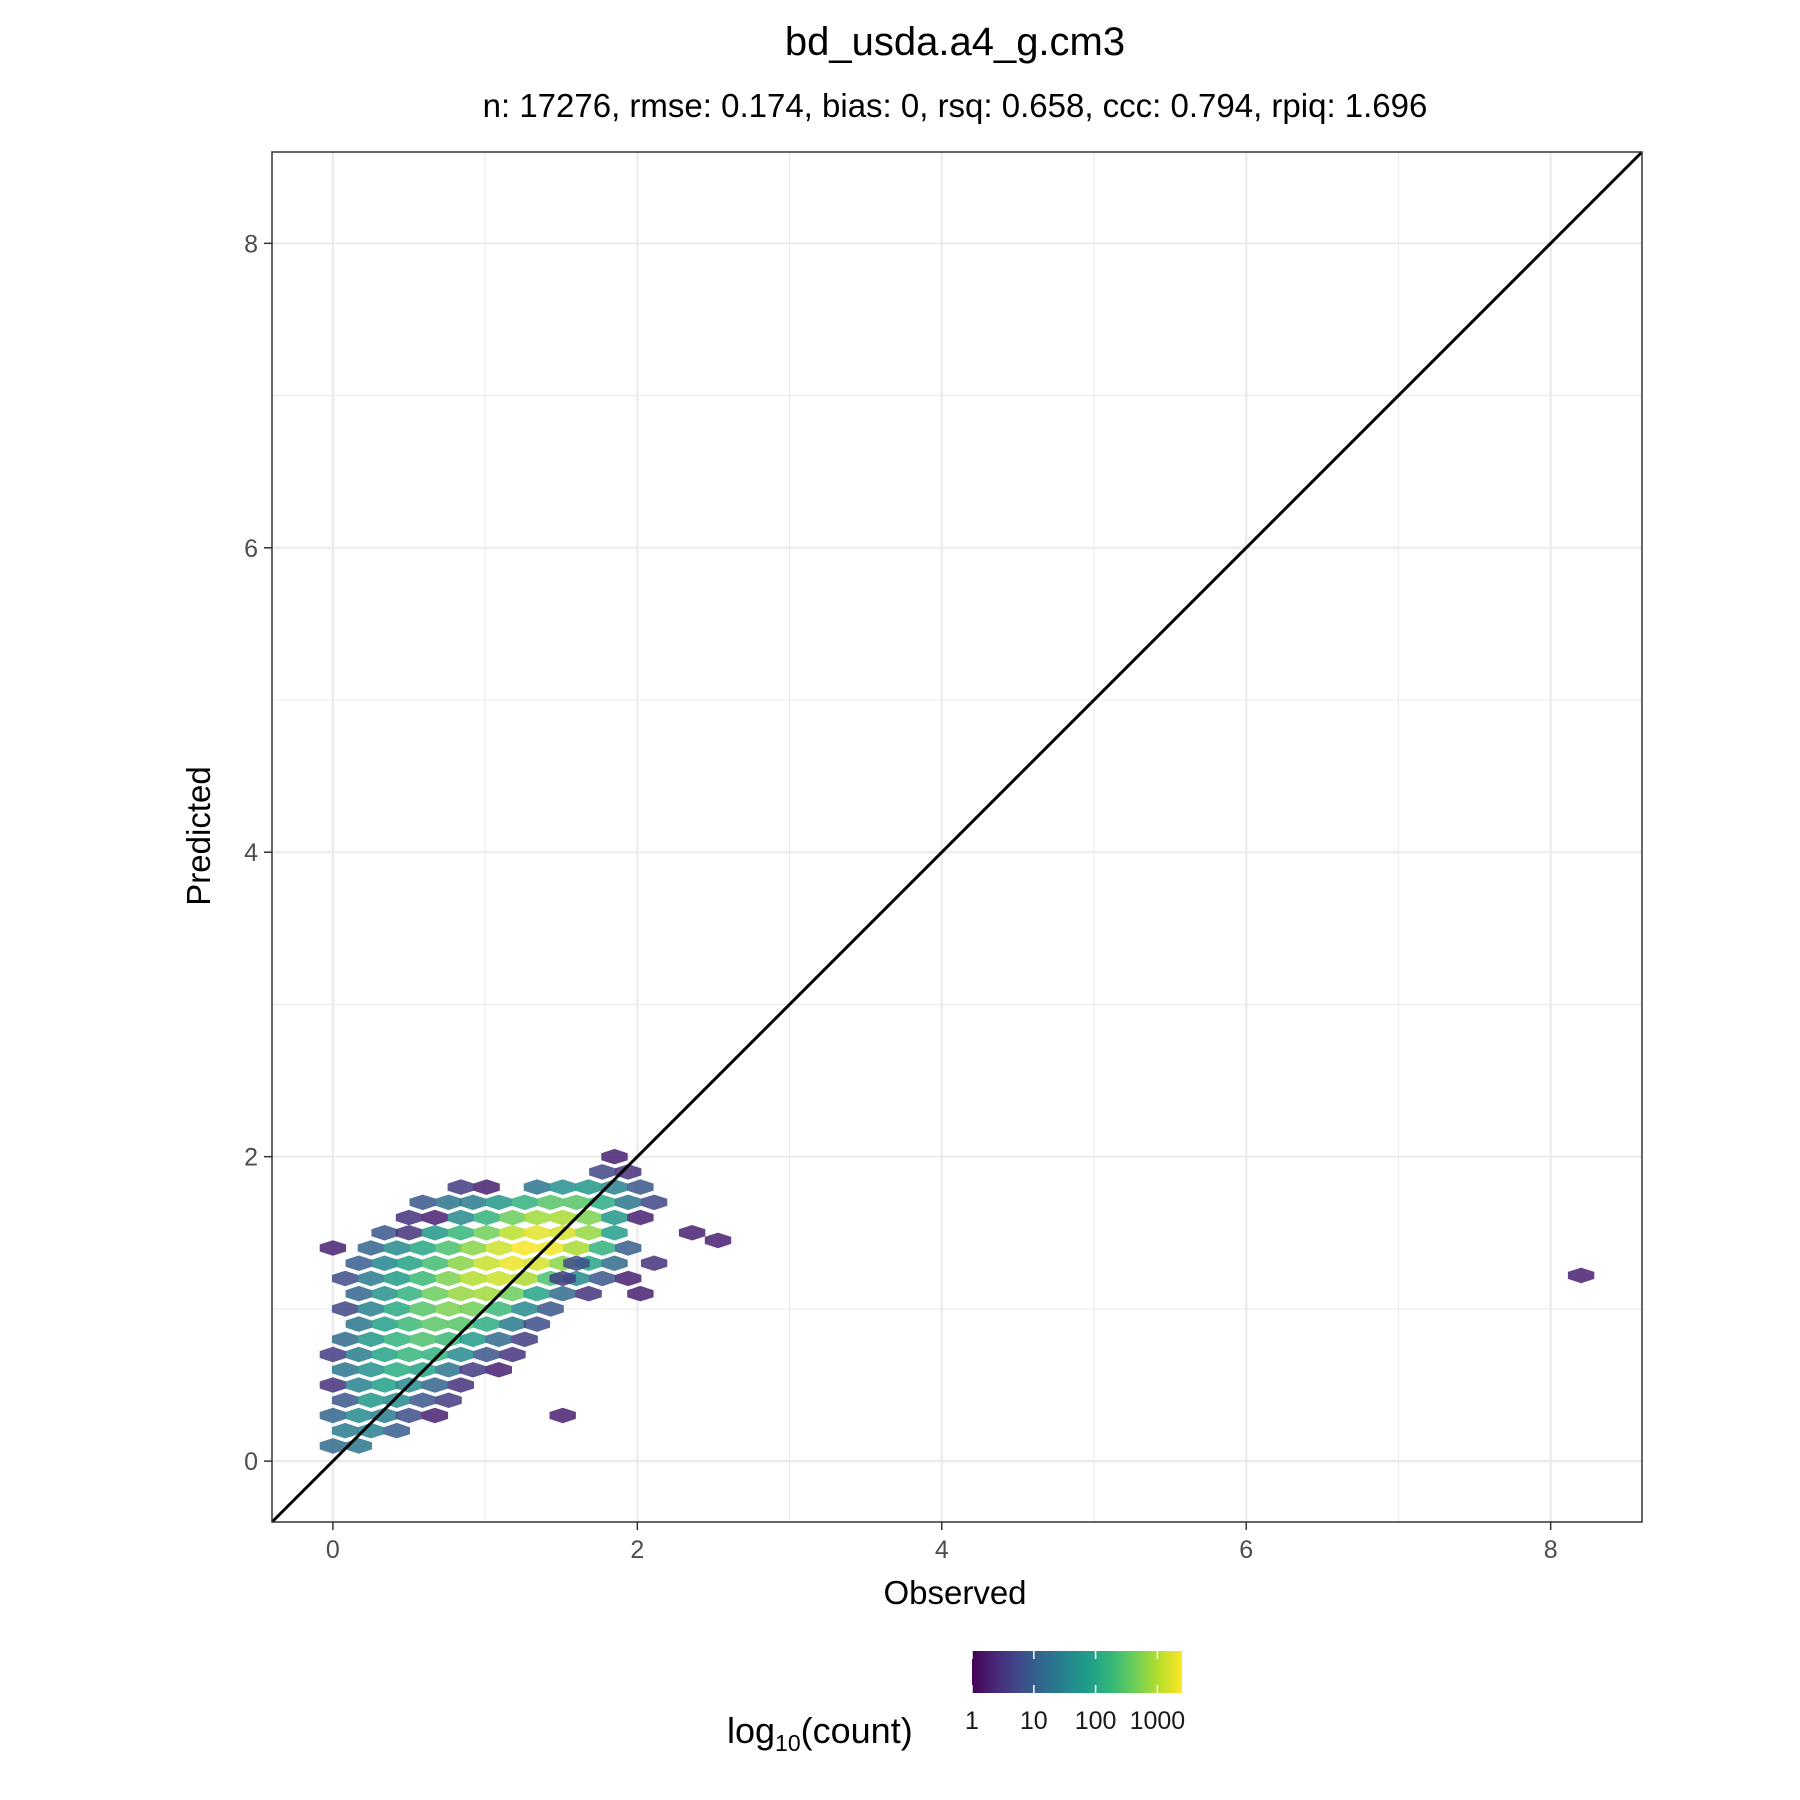 This screenshot has width=1800, height=1800. What do you see at coordinates (955, 42) in the screenshot?
I see `chart-title: bd_usda.a4_g.cm3` at bounding box center [955, 42].